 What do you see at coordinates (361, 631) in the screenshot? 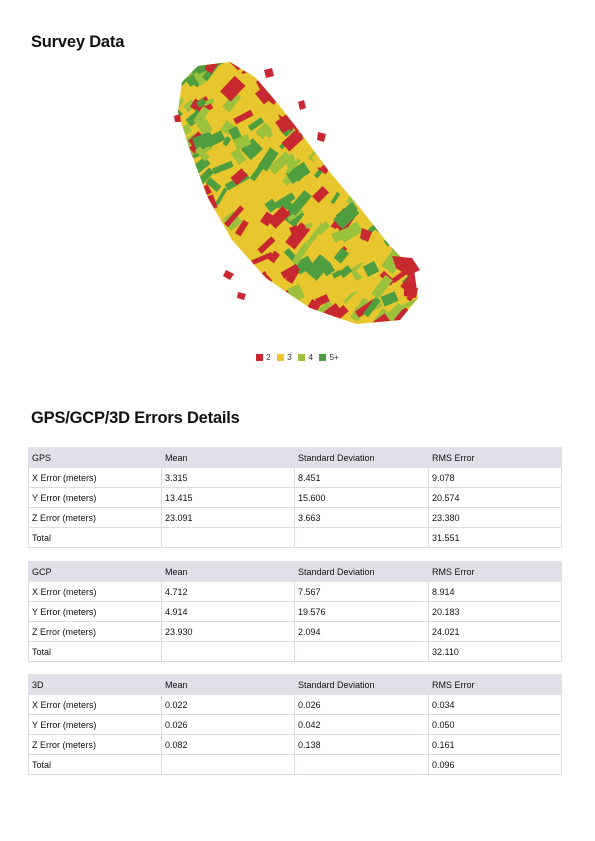
I see `table-cell: 2.094` at bounding box center [361, 631].